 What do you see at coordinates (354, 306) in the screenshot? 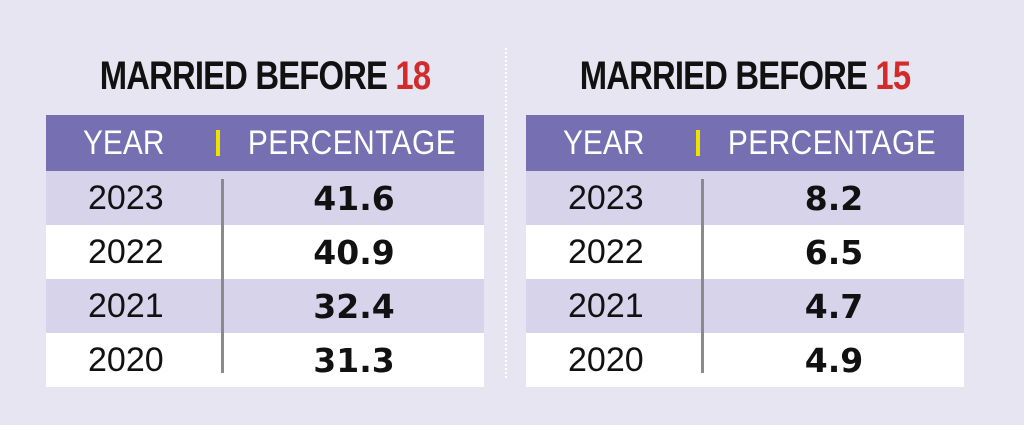
I see `percentage-cell: 32.4` at bounding box center [354, 306].